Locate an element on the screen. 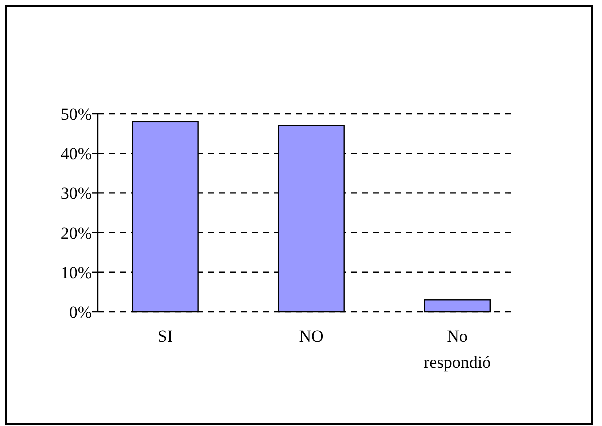  y-tick-label: 30% is located at coordinates (76, 194).